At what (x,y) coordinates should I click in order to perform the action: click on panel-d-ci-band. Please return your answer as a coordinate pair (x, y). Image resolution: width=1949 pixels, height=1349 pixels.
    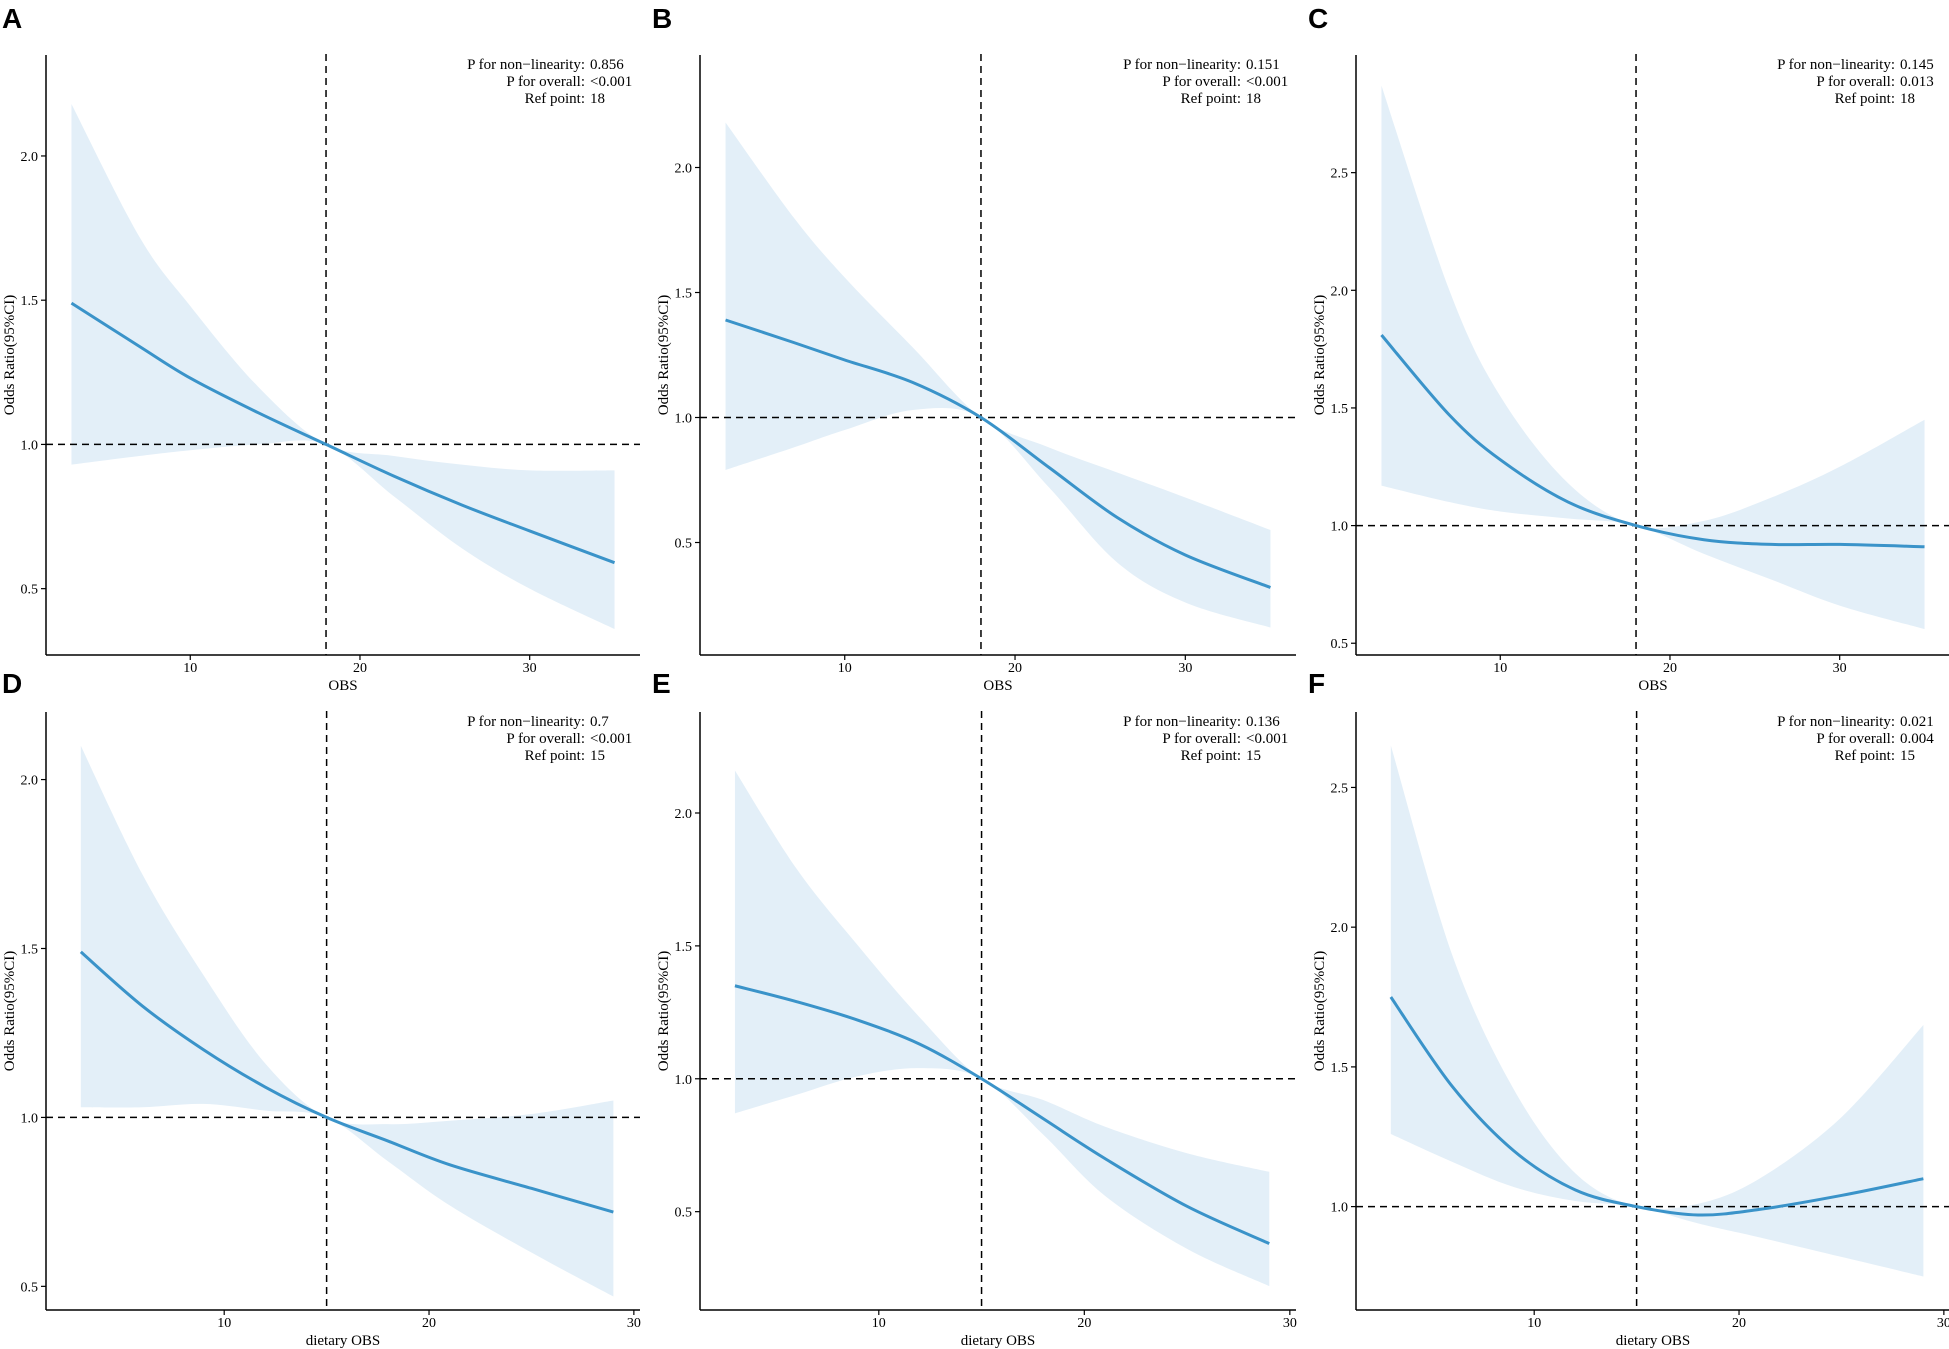
    Looking at the image, I should click on (347, 1021).